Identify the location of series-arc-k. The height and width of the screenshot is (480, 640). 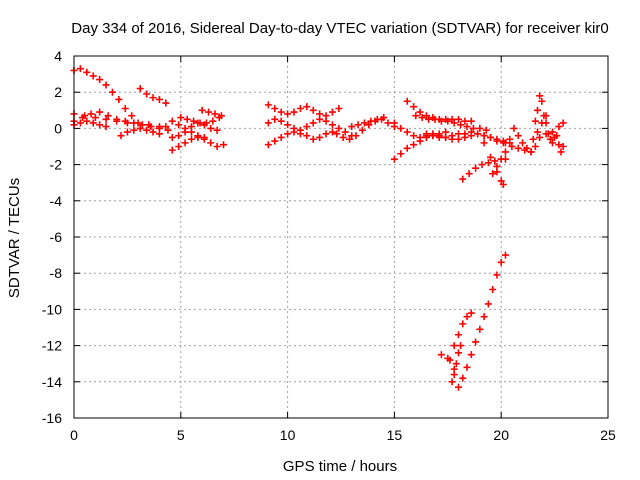
(211, 113).